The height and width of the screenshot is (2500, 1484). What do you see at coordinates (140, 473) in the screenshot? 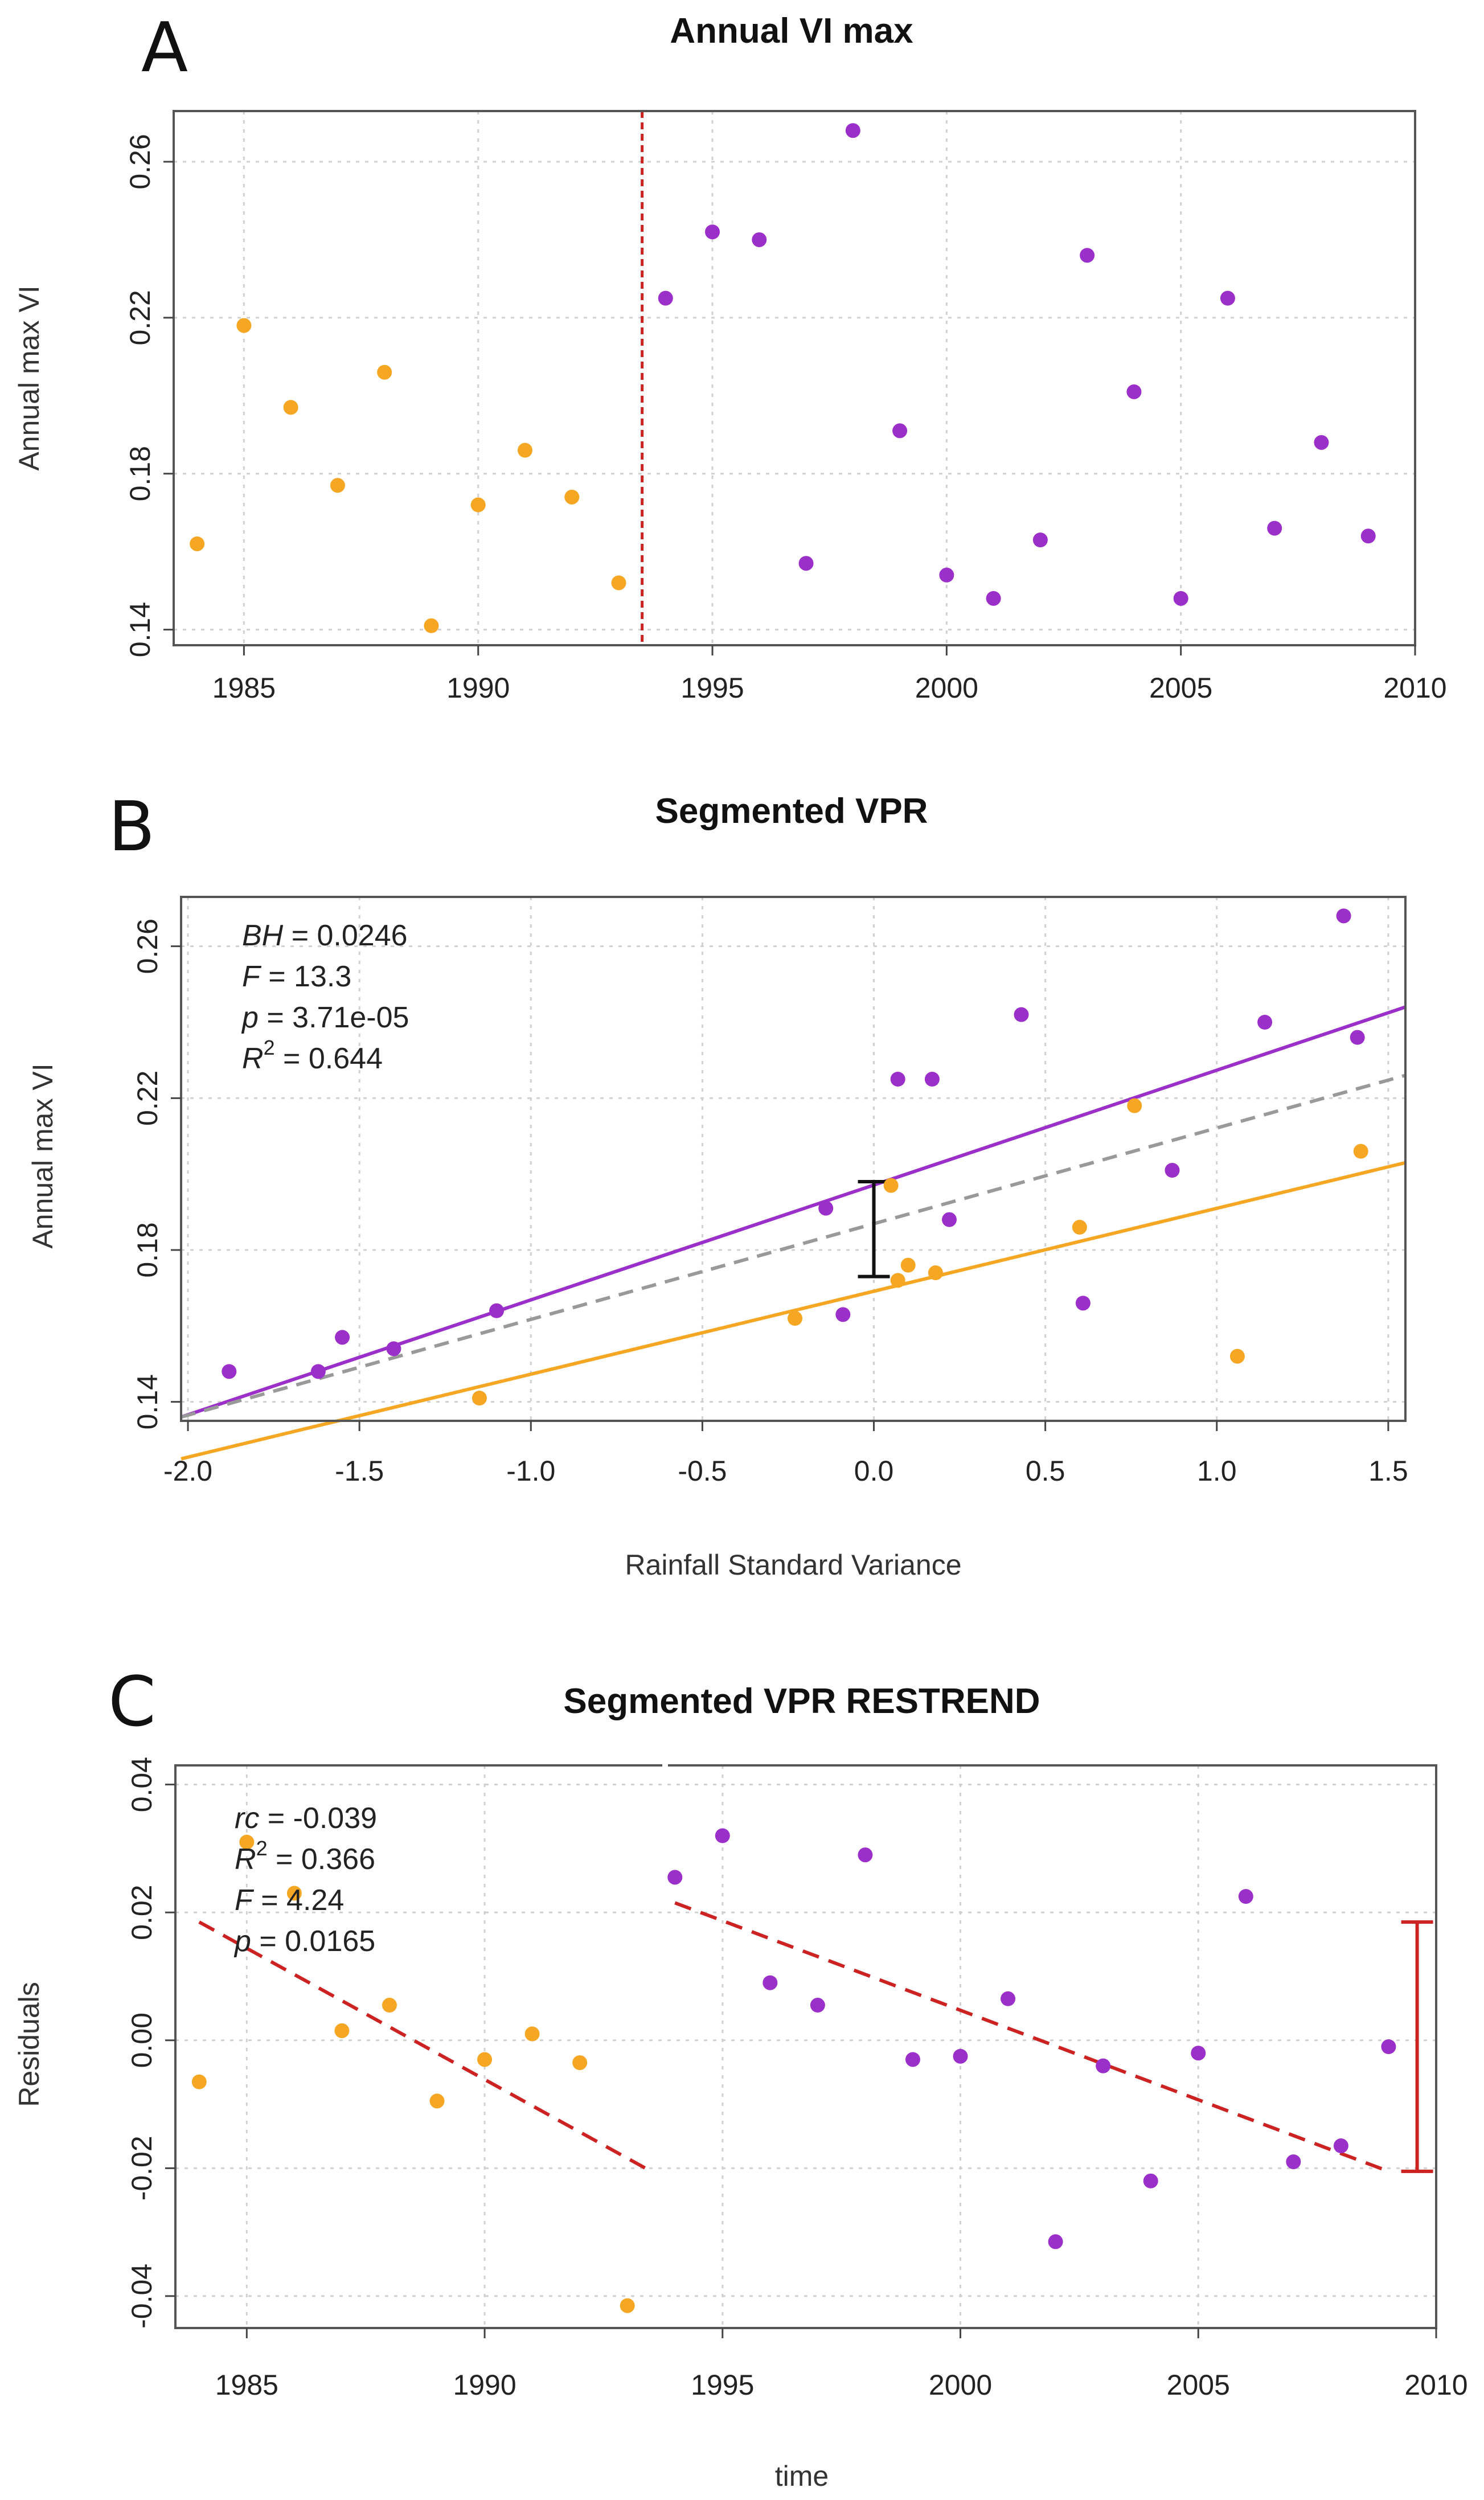
I see `panel-a-ytick-label-1: 0.18` at bounding box center [140, 473].